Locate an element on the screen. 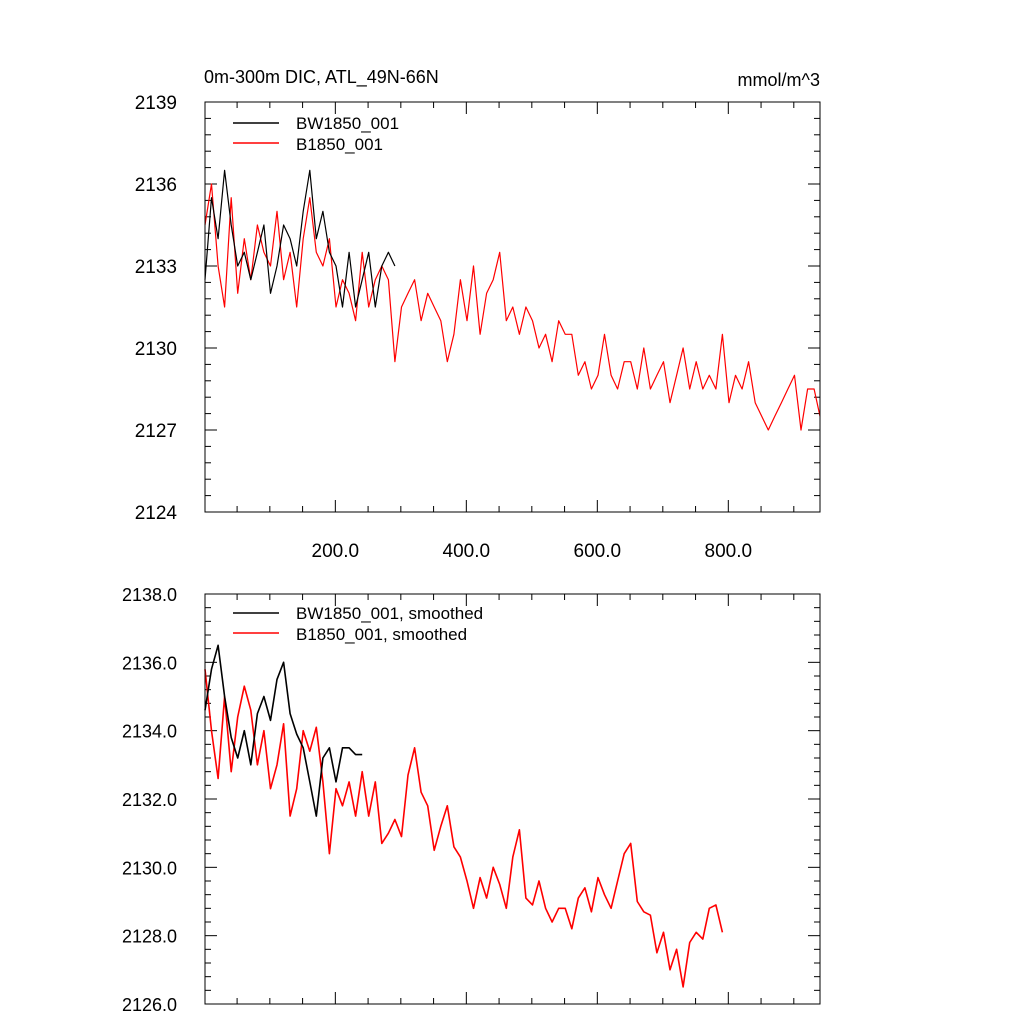  y-tick-label: 2124 is located at coordinates (156, 513).